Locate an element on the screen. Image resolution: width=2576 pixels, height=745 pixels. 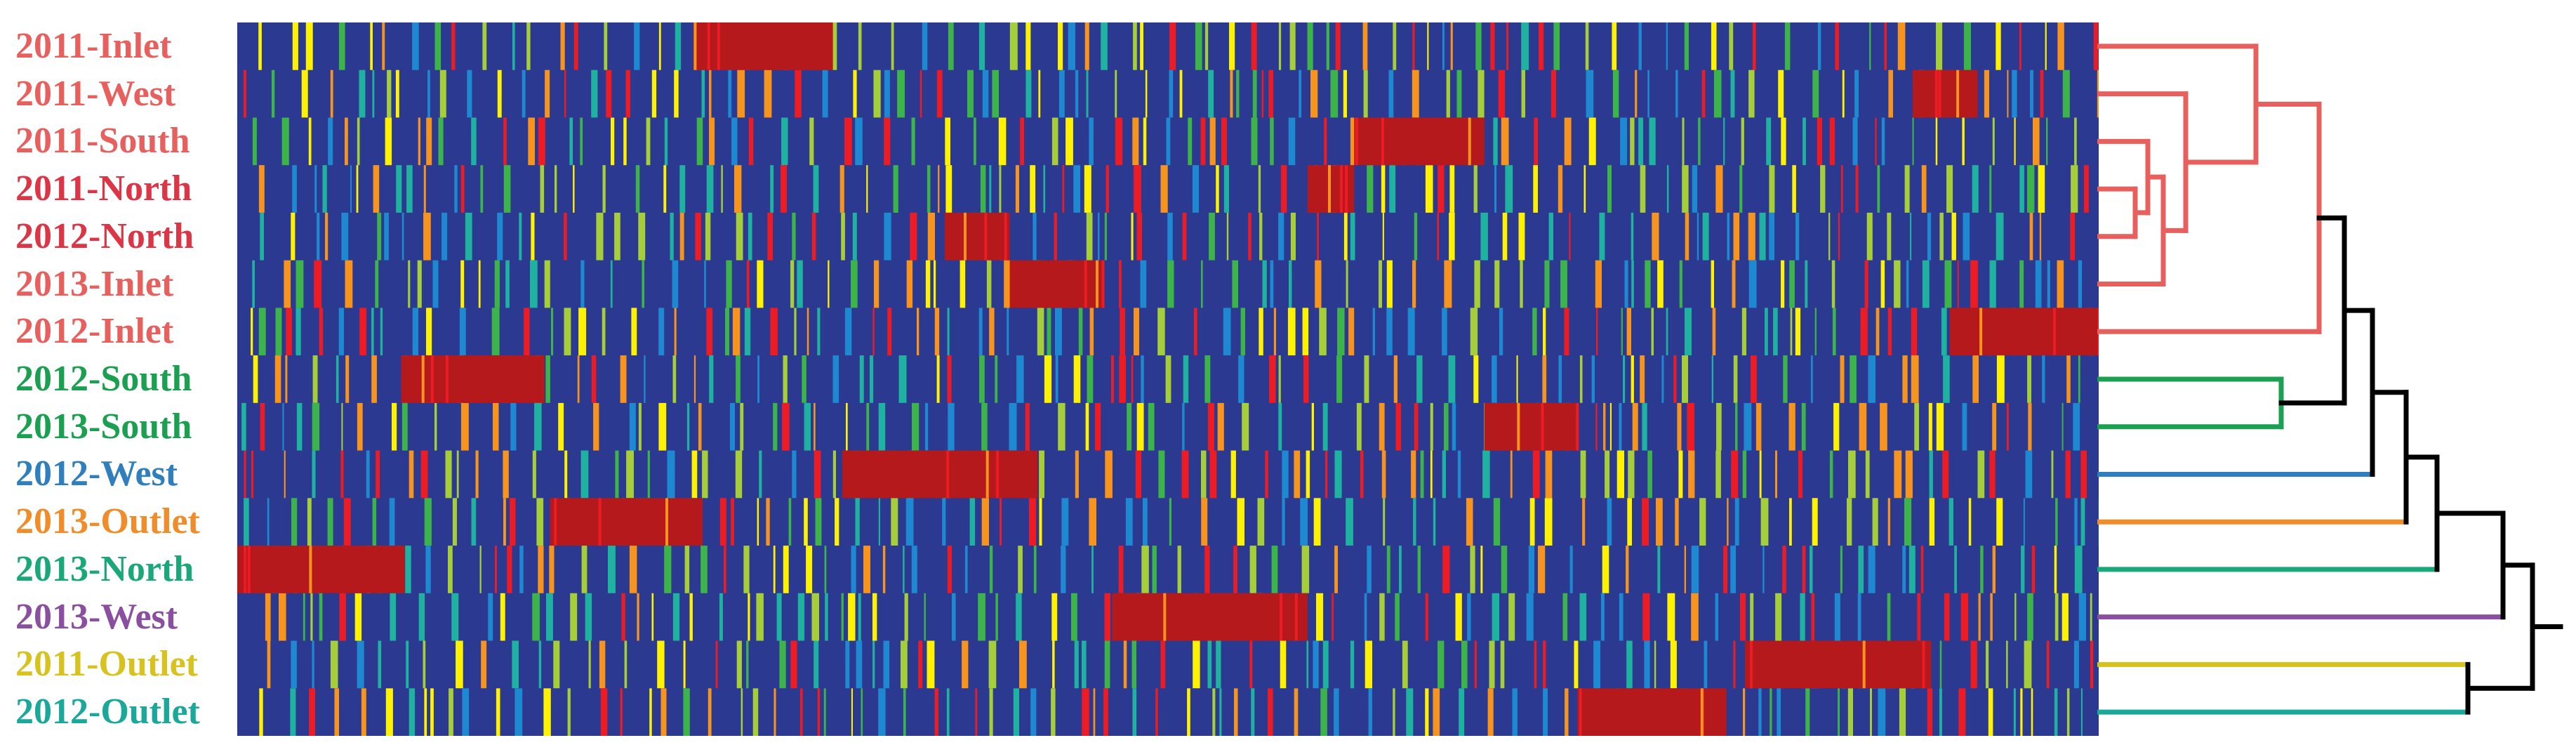
row-label-2011-west: 2011-West is located at coordinates (95, 93).